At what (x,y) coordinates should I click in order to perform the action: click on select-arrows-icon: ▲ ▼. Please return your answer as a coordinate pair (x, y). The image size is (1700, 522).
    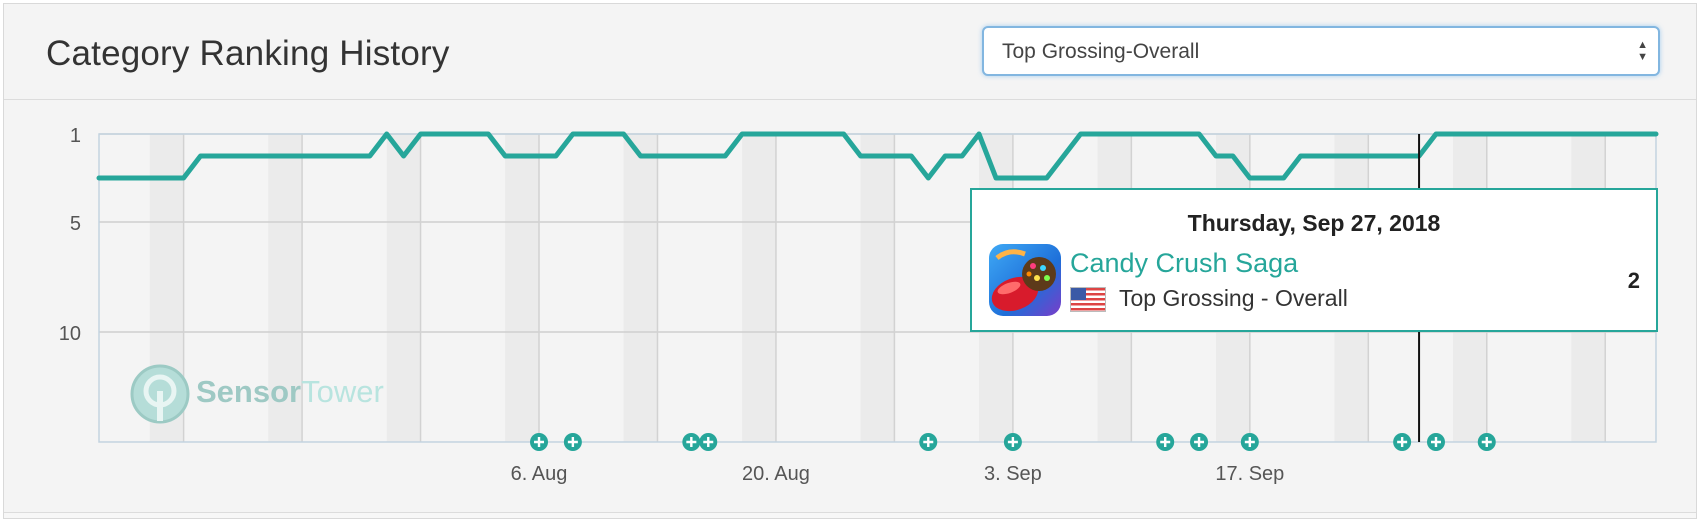
    Looking at the image, I should click on (1642, 51).